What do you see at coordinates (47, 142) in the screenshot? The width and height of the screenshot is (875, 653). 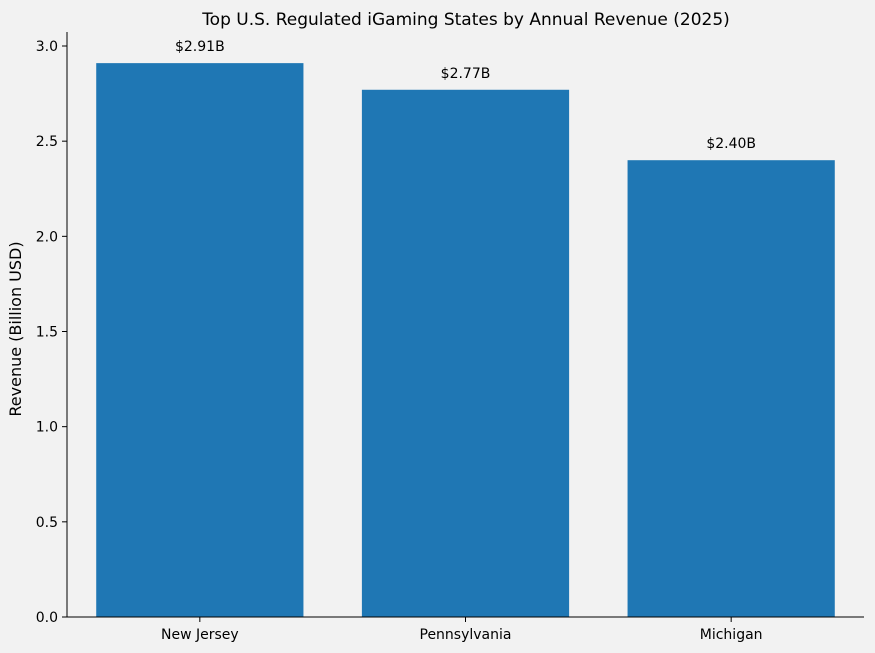 I see `y-tick-label: 2.5` at bounding box center [47, 142].